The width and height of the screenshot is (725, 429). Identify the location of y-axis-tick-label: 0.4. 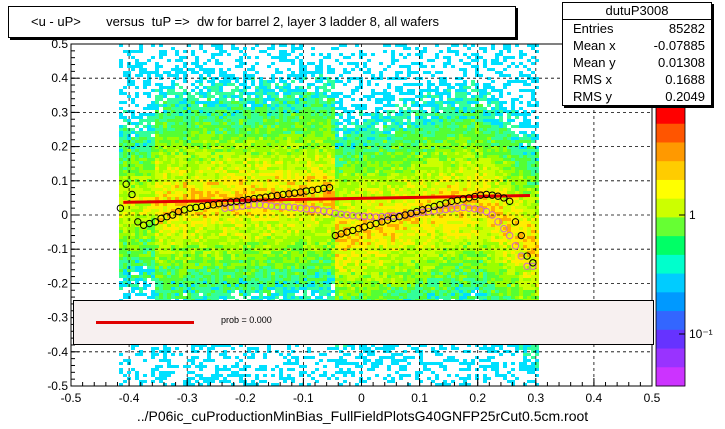
(59, 78).